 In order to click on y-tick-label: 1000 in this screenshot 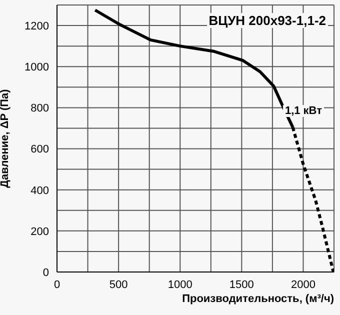, I will do `click(36, 68)`.